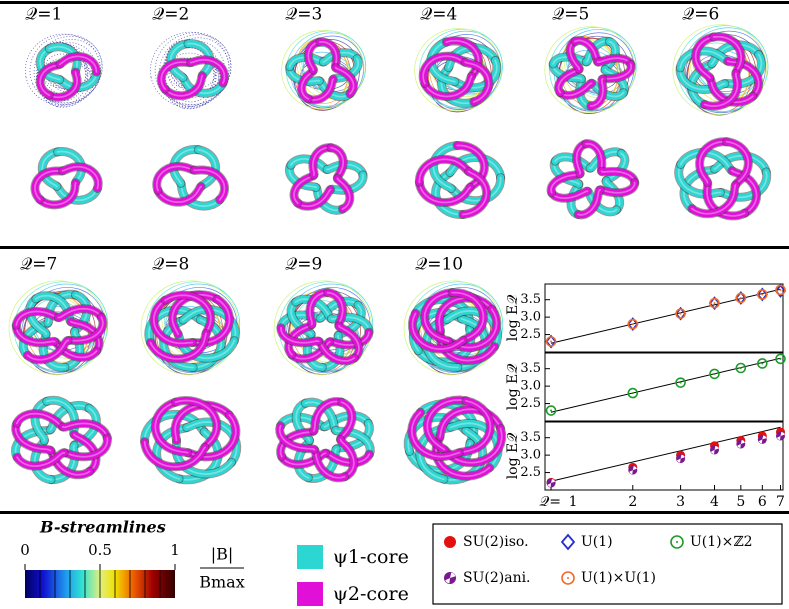 The image size is (789, 609). What do you see at coordinates (496, 542) in the screenshot?
I see `legend-label: SU(2)iso.` at bounding box center [496, 542].